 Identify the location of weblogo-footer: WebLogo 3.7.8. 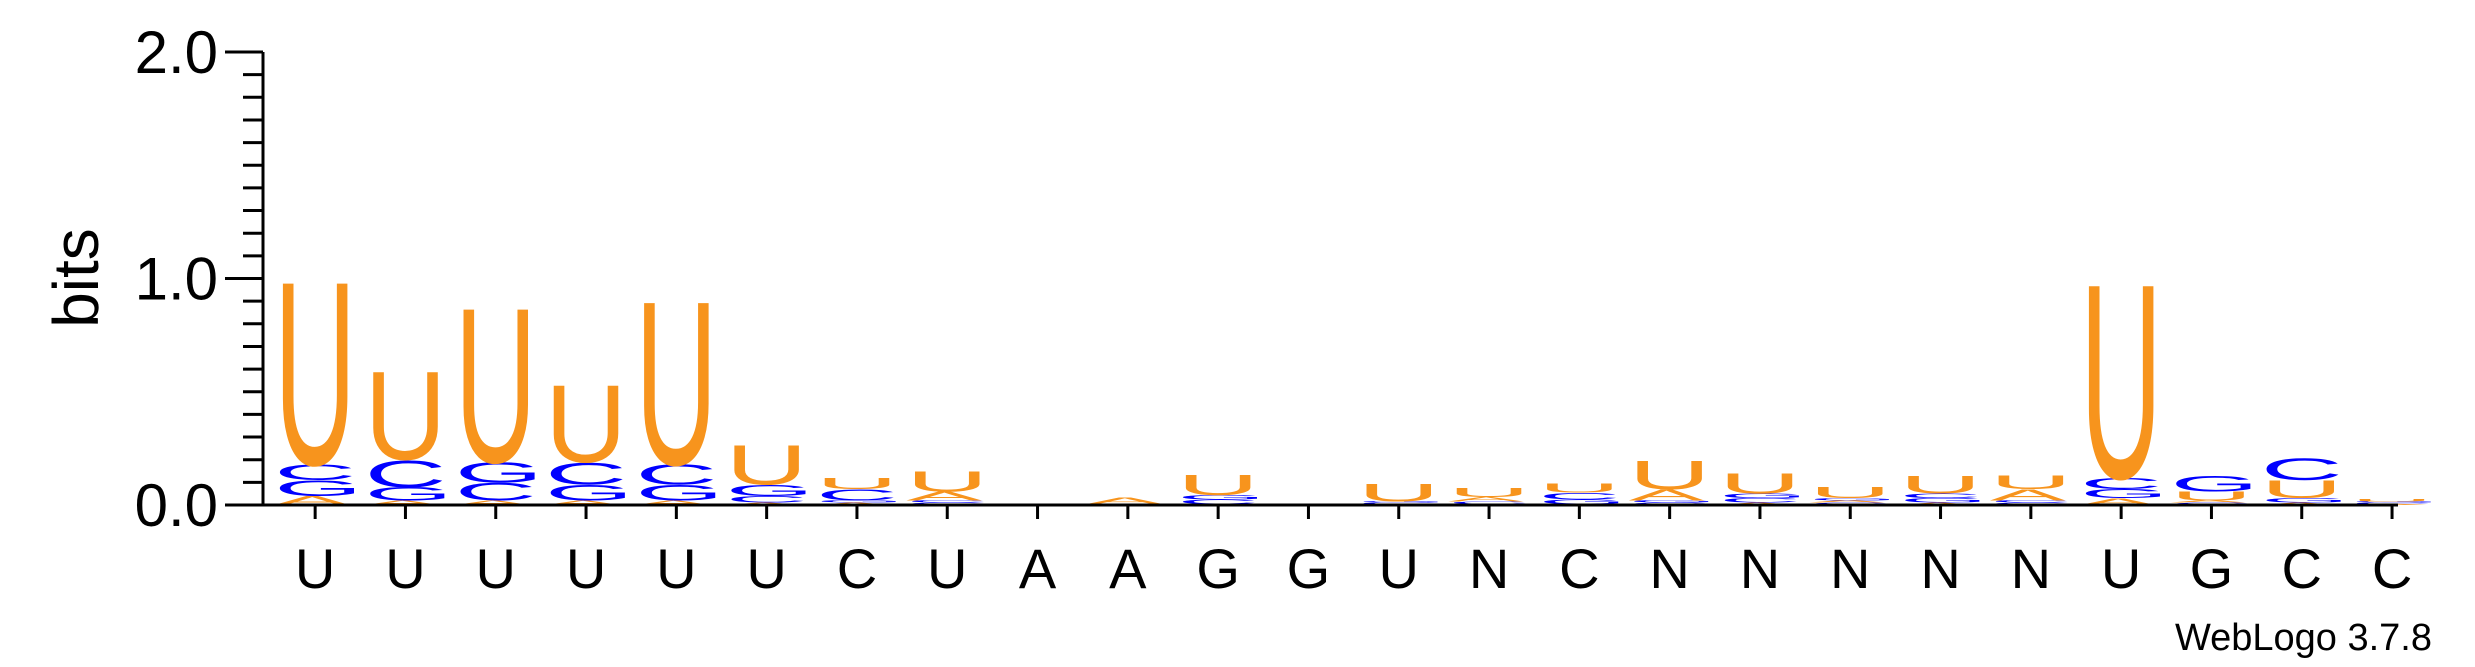
(2303, 638).